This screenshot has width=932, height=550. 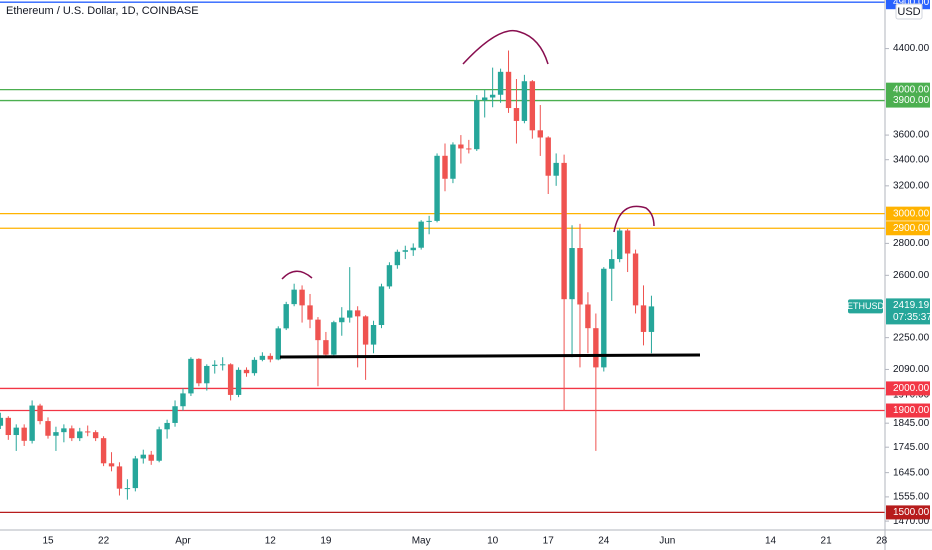 I want to click on y-tick-label: 1845.00, so click(x=911, y=423).